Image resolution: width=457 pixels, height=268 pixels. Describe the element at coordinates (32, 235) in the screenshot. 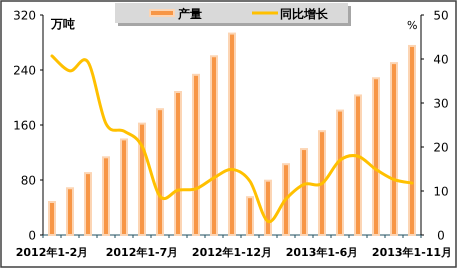

I see `y-tick-label: 0` at that location.